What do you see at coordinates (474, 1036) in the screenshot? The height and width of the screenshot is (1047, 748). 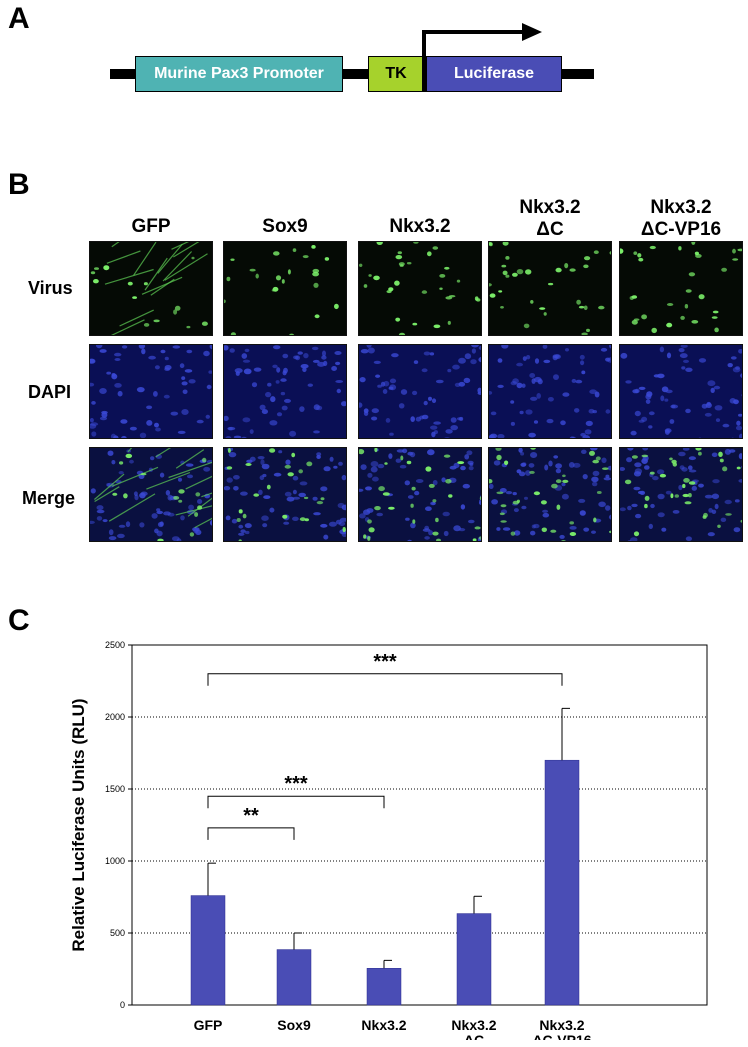 I see `category-label-line2: ΔC` at bounding box center [474, 1036].